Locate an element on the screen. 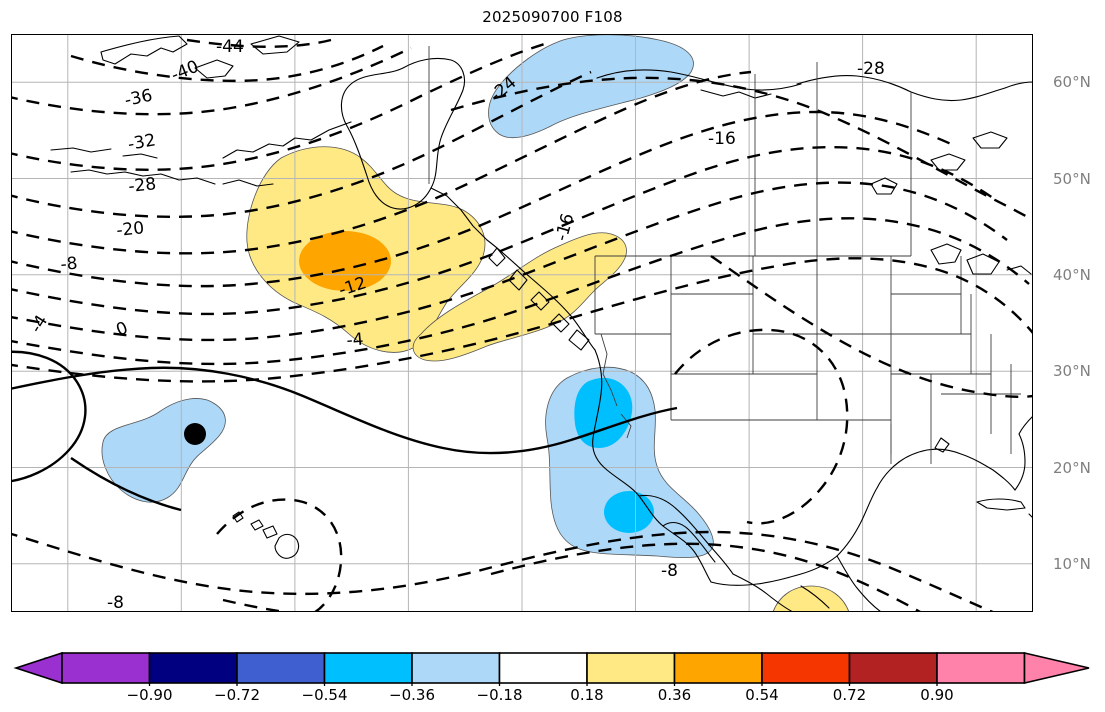 The image size is (1105, 712). shade-negative-core-north is located at coordinates (603, 412).